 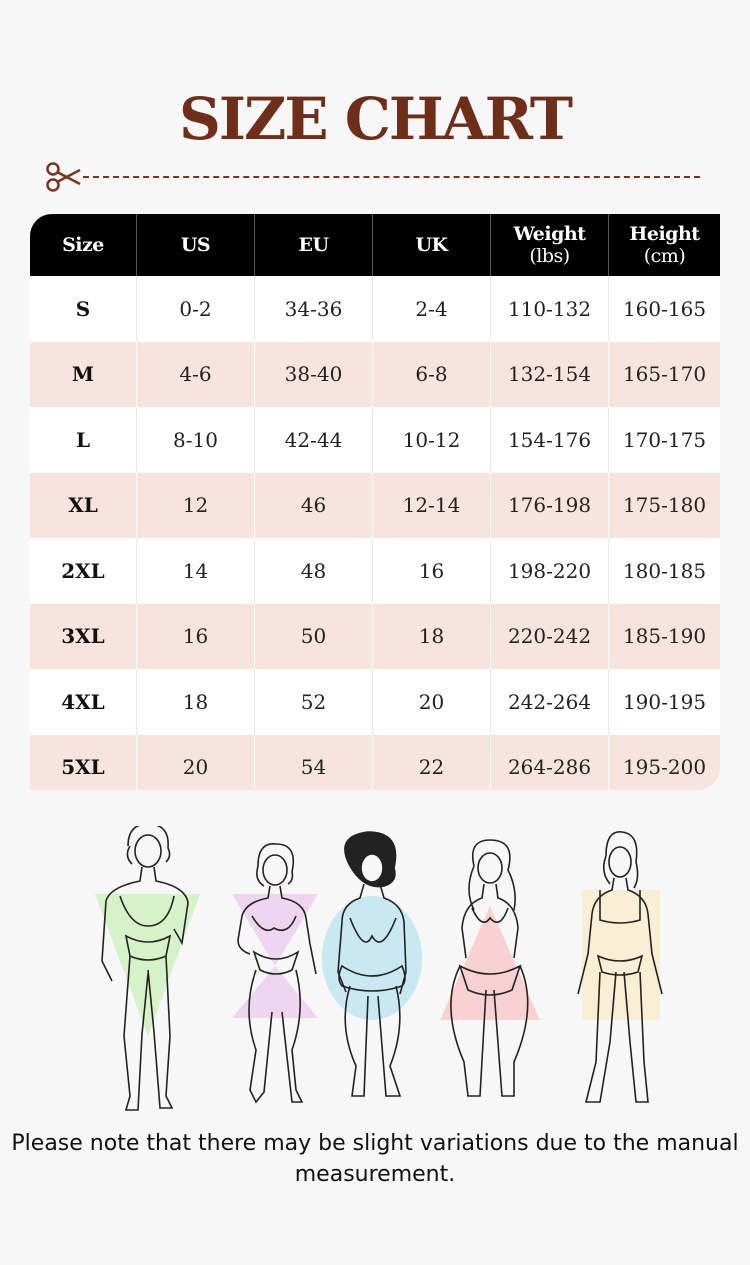 What do you see at coordinates (550, 505) in the screenshot?
I see `table-cell: 176-198` at bounding box center [550, 505].